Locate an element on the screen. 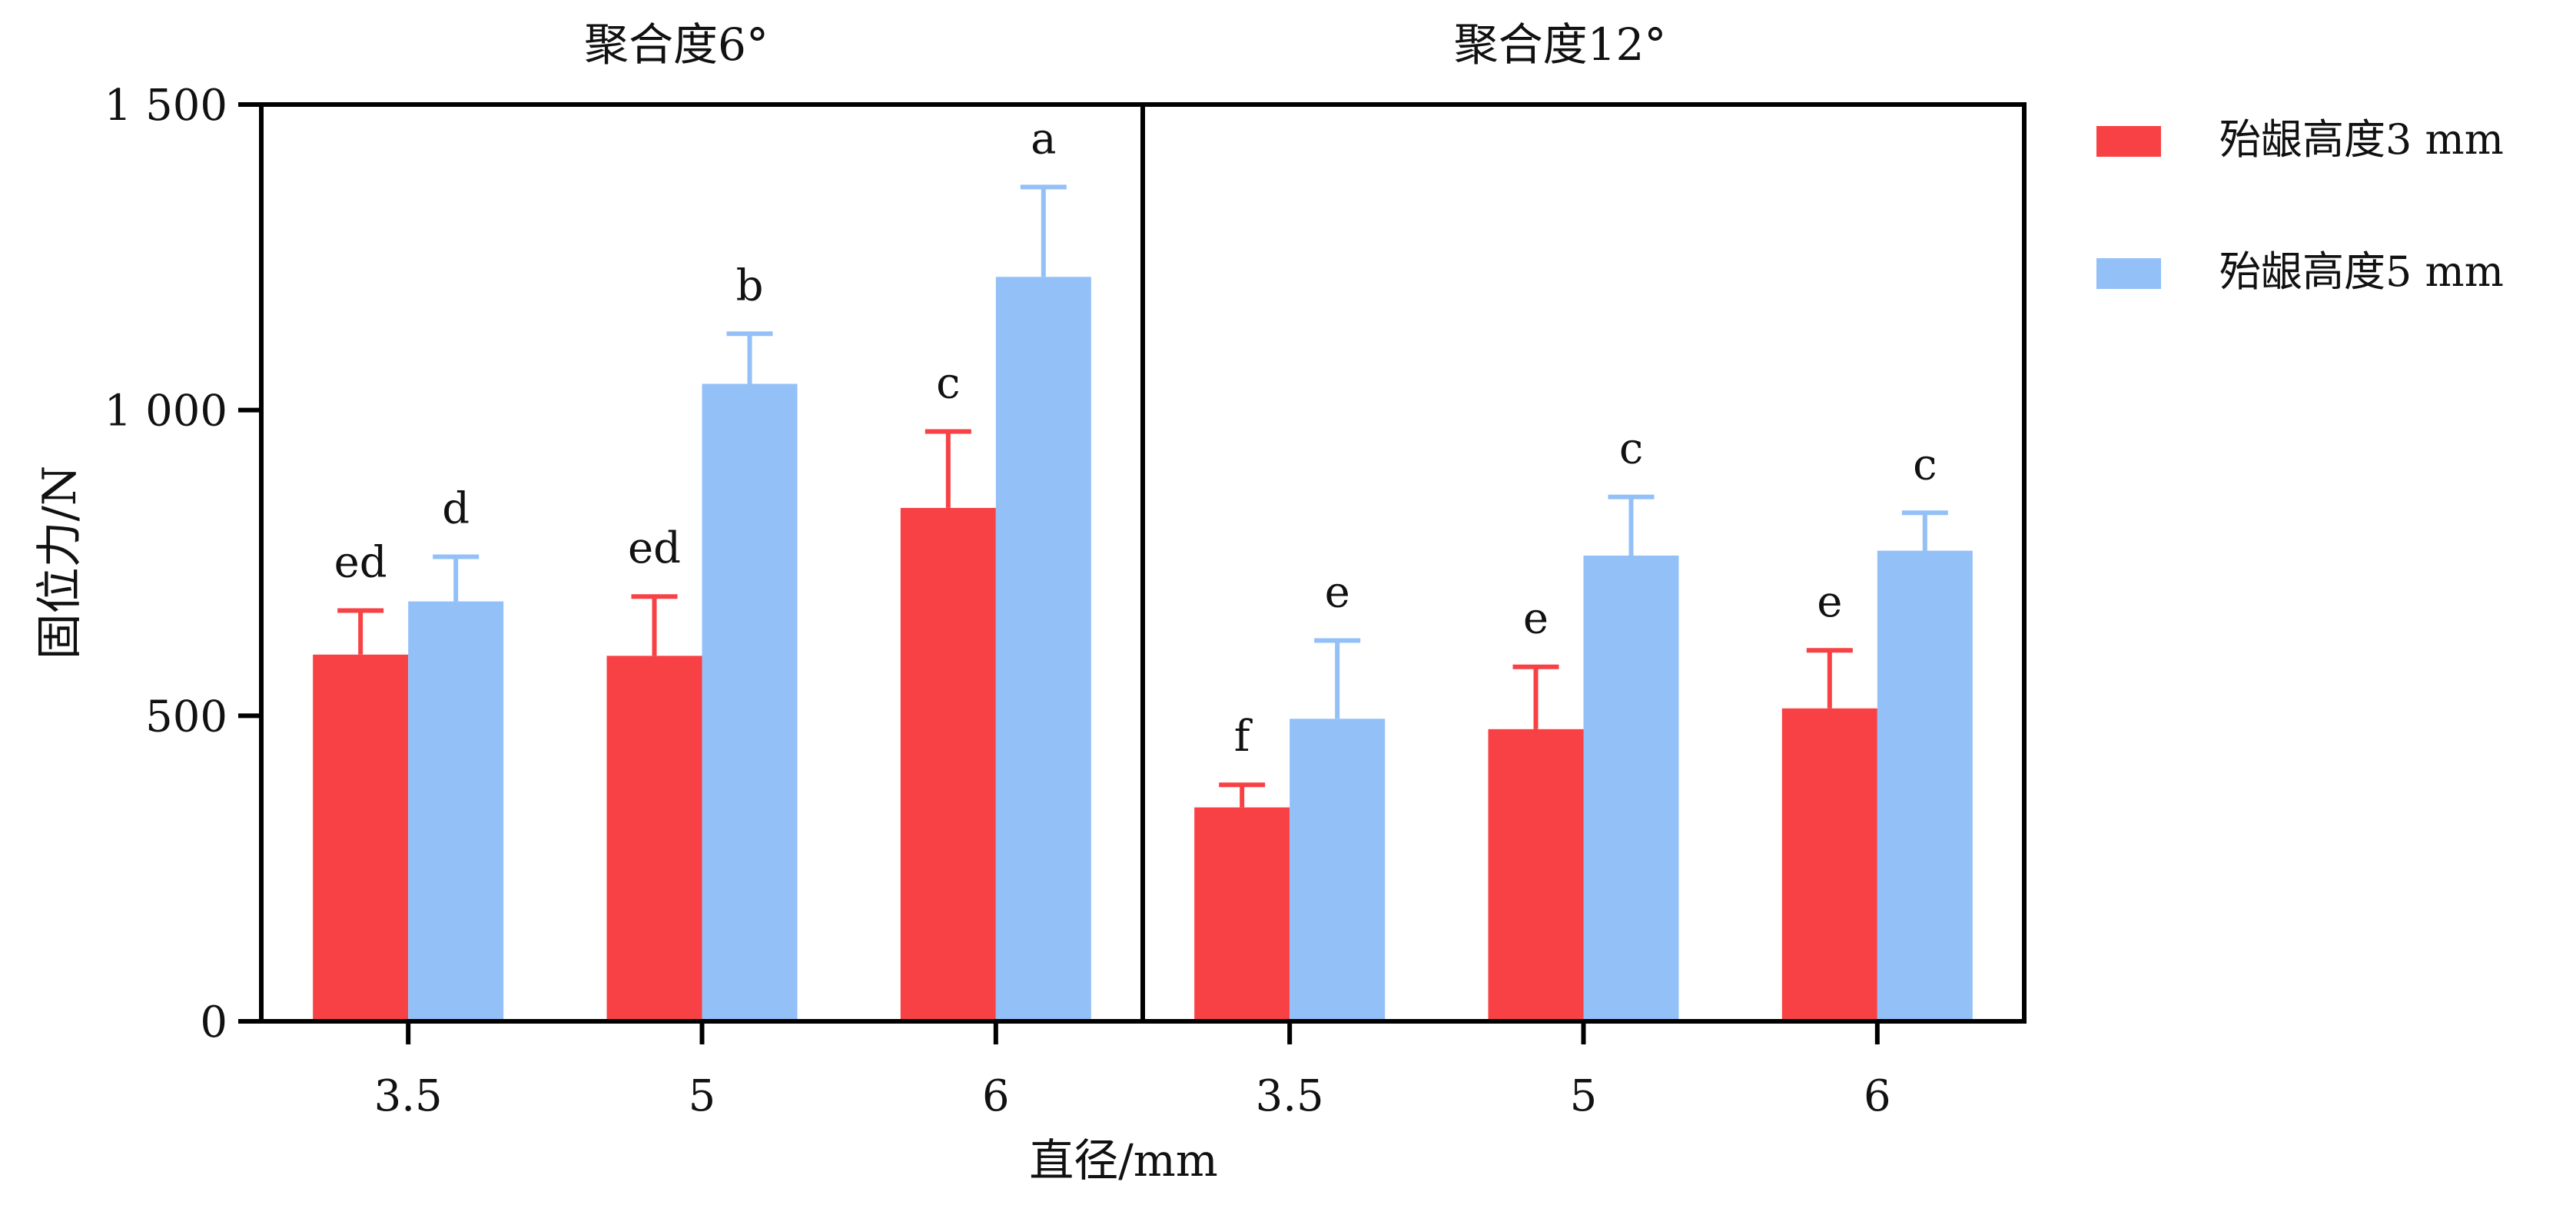  x-tick-label-p1-0: 3.5 is located at coordinates (408, 1096).